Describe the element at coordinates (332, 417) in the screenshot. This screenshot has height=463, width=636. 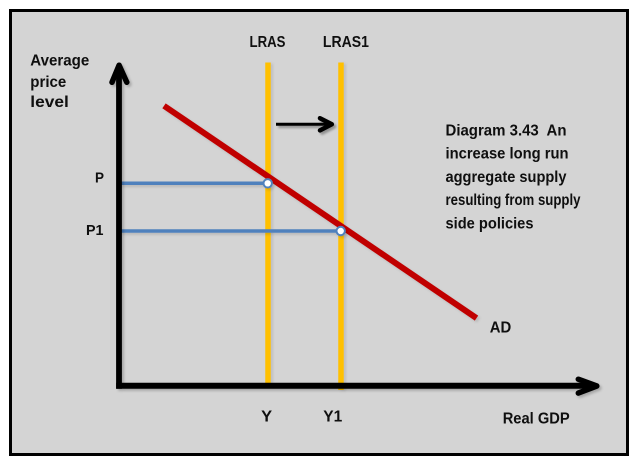
I see `svg-text: Y1` at that location.